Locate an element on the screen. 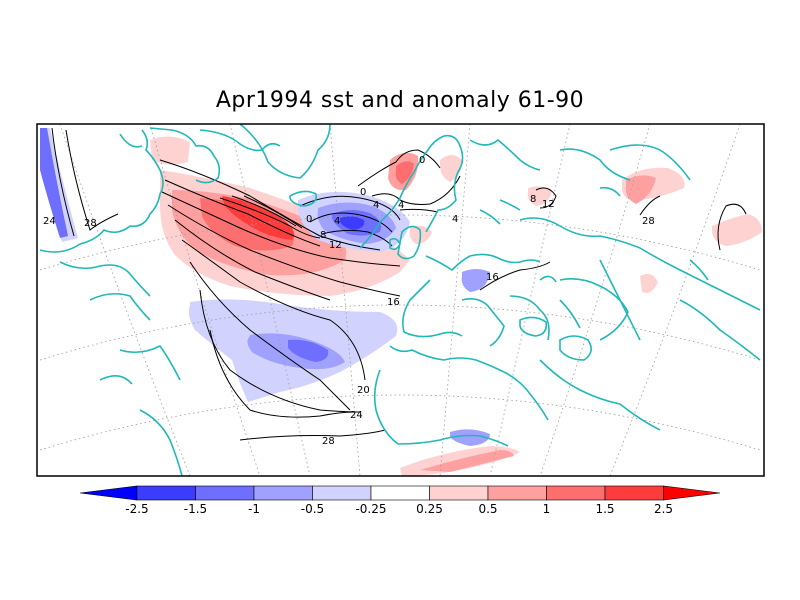  colorbar-left-arrow is located at coordinates (108, 493).